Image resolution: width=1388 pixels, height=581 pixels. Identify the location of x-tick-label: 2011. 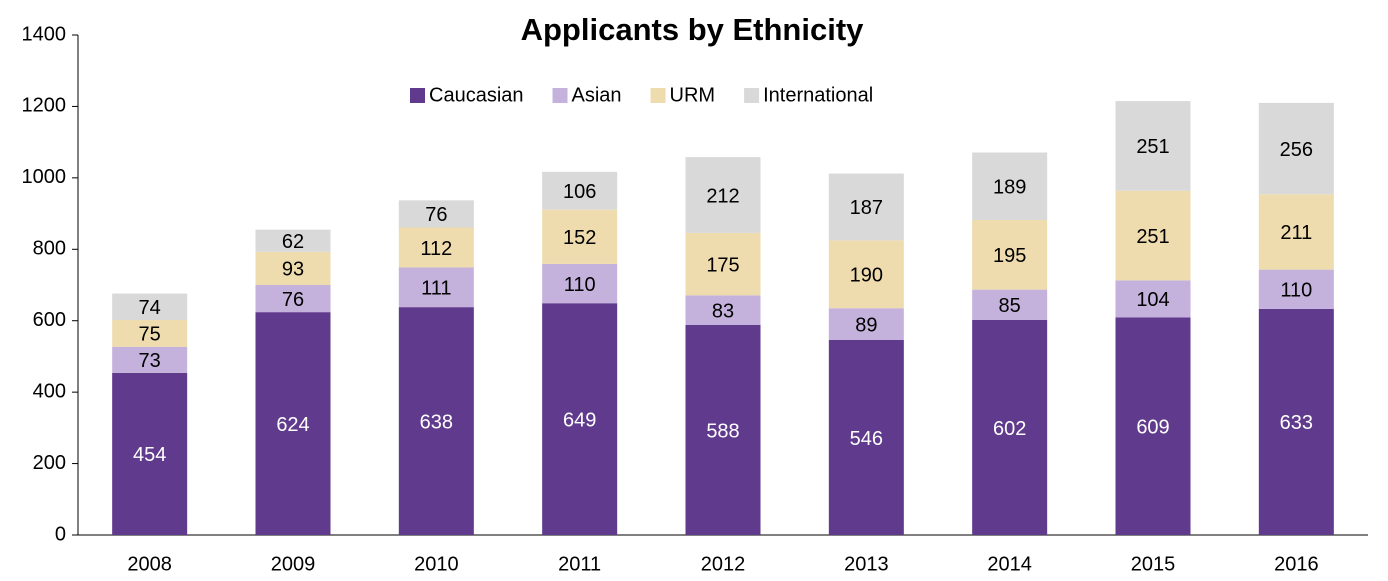
(579, 564).